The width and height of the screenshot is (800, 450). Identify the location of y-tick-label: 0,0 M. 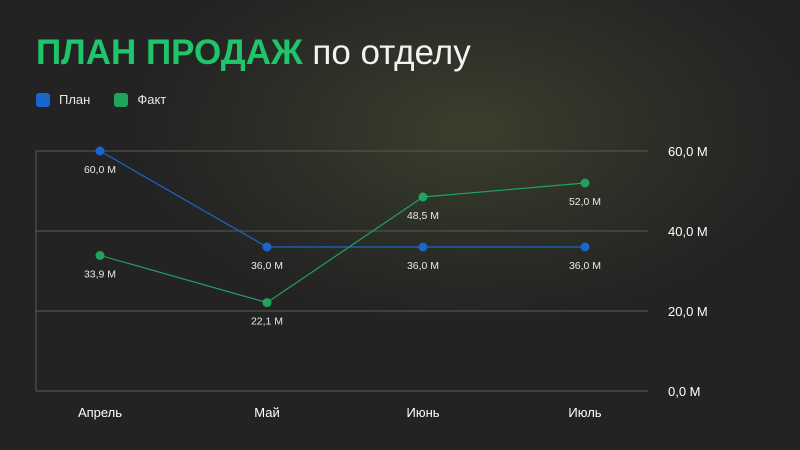
(684, 391).